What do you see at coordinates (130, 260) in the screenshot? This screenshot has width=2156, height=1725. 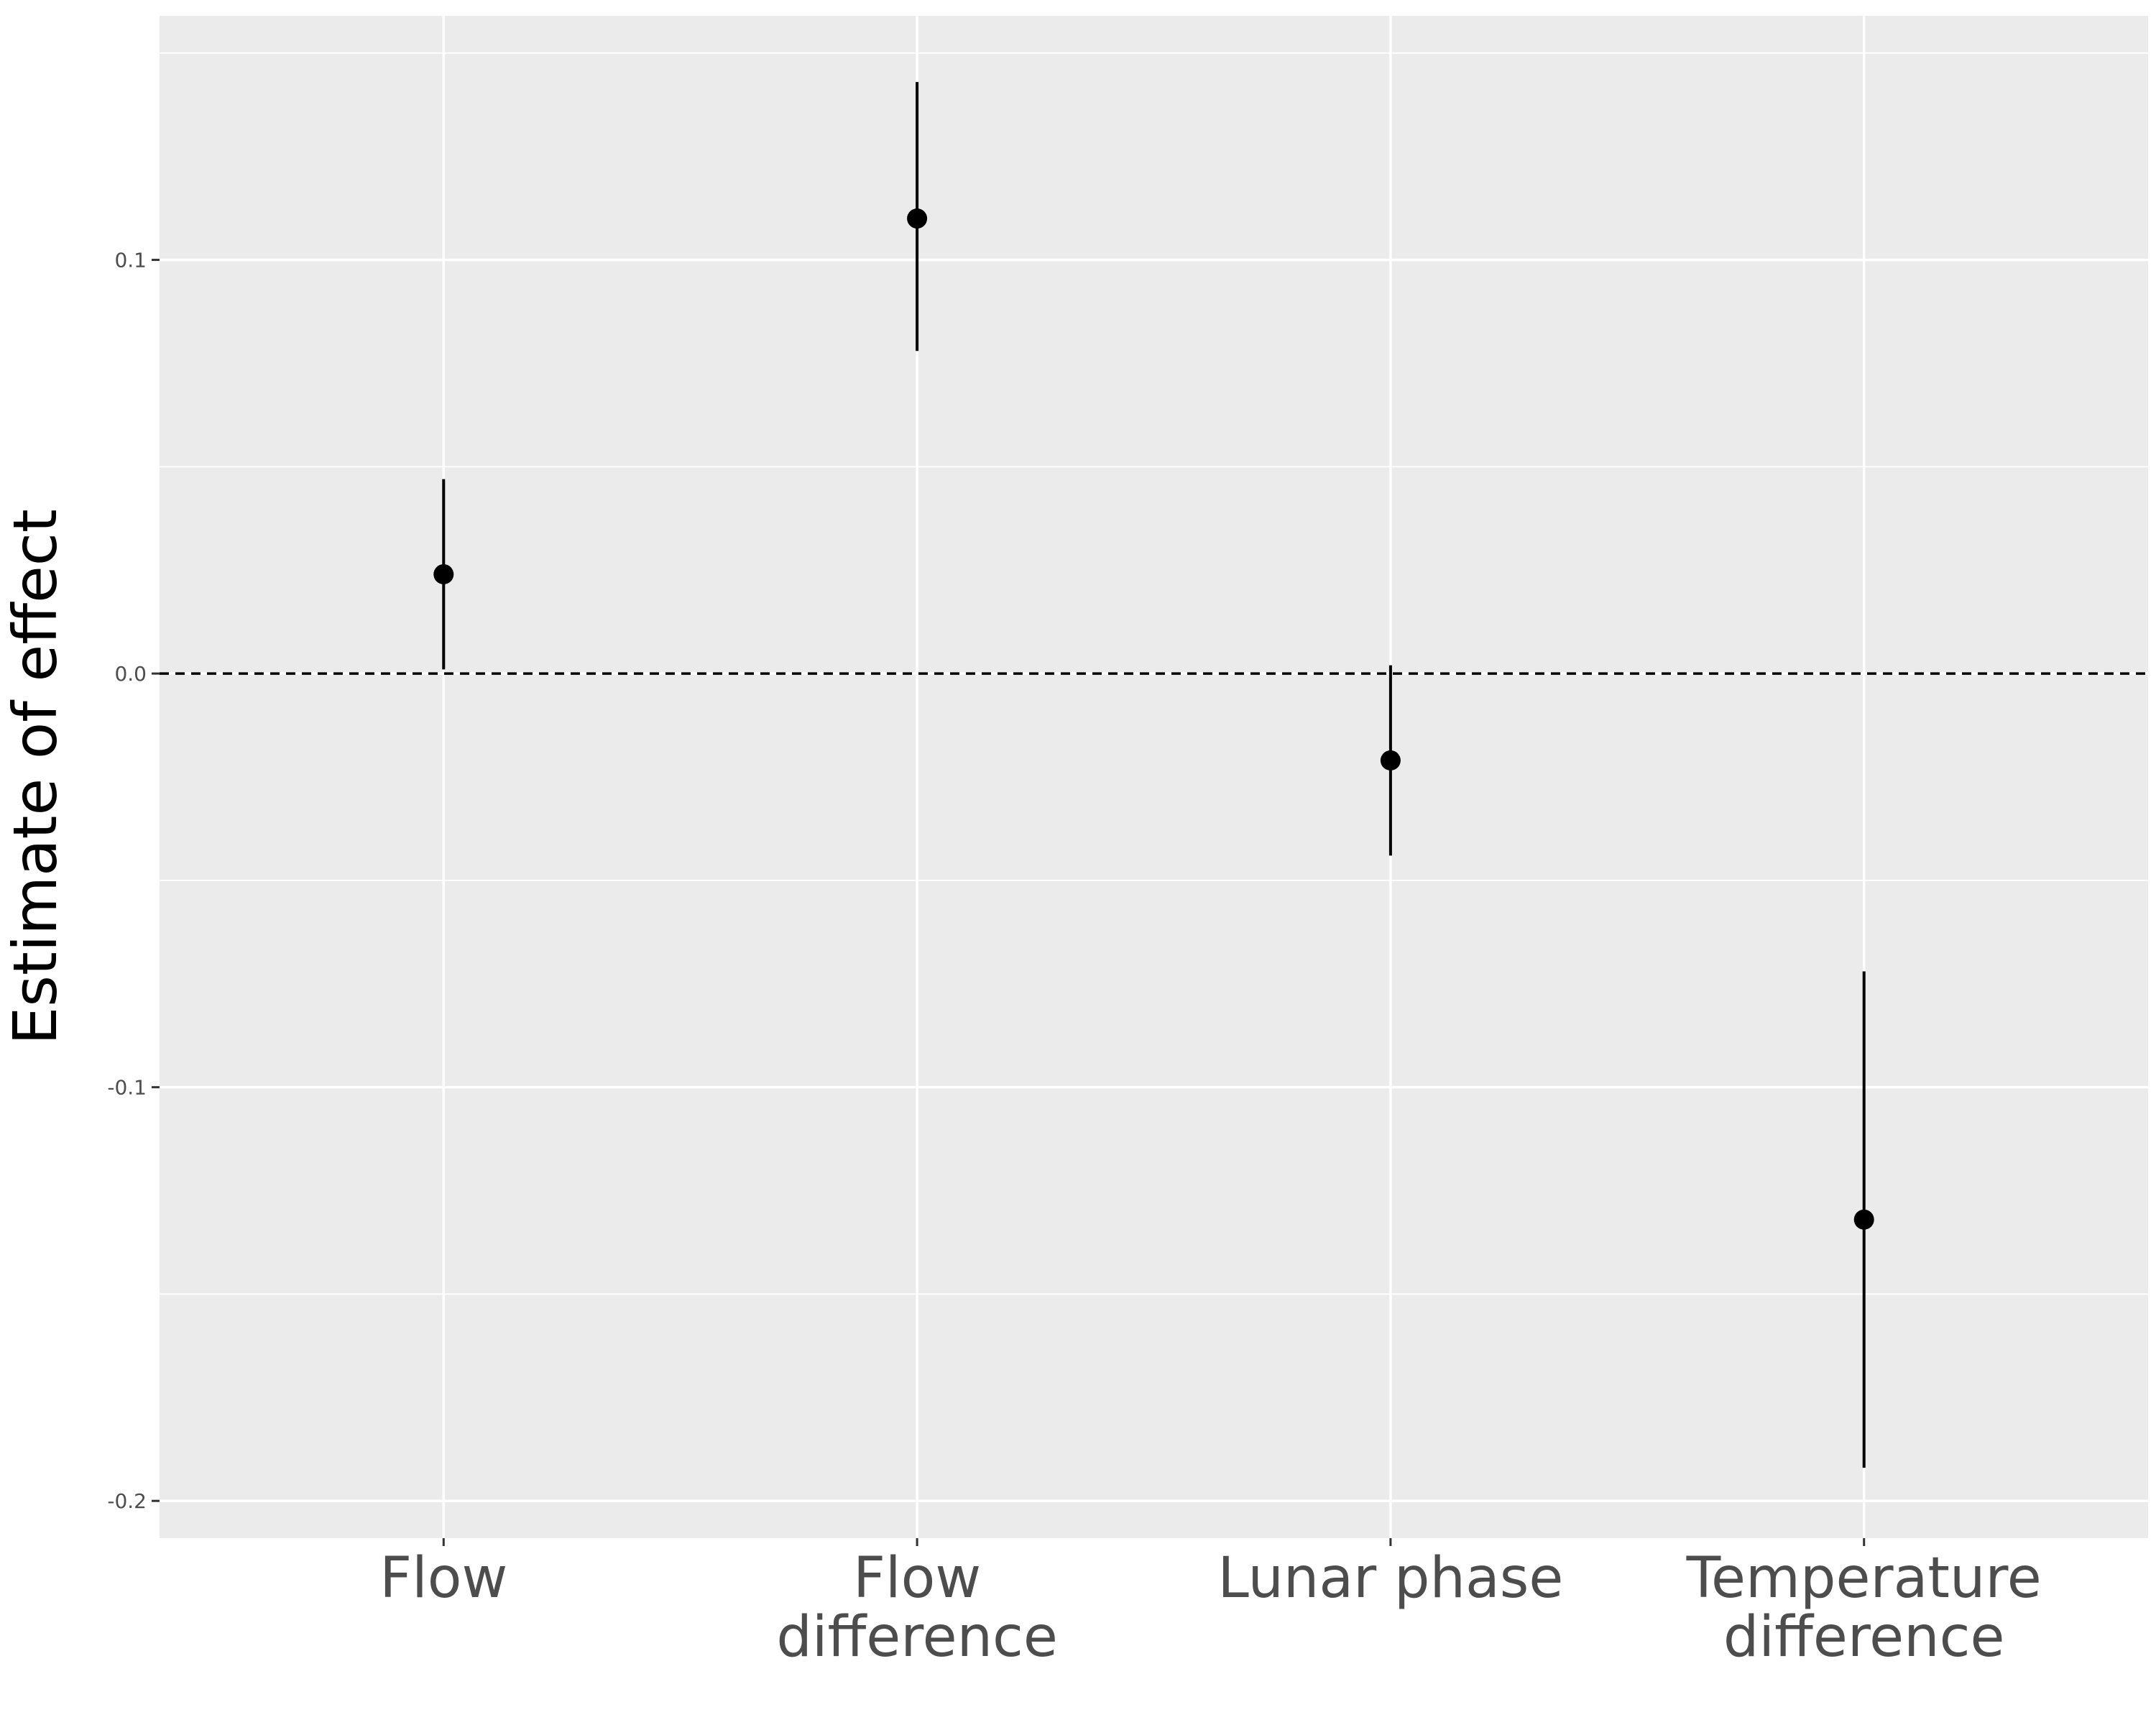 I see `y-tick-label: 0.1` at bounding box center [130, 260].